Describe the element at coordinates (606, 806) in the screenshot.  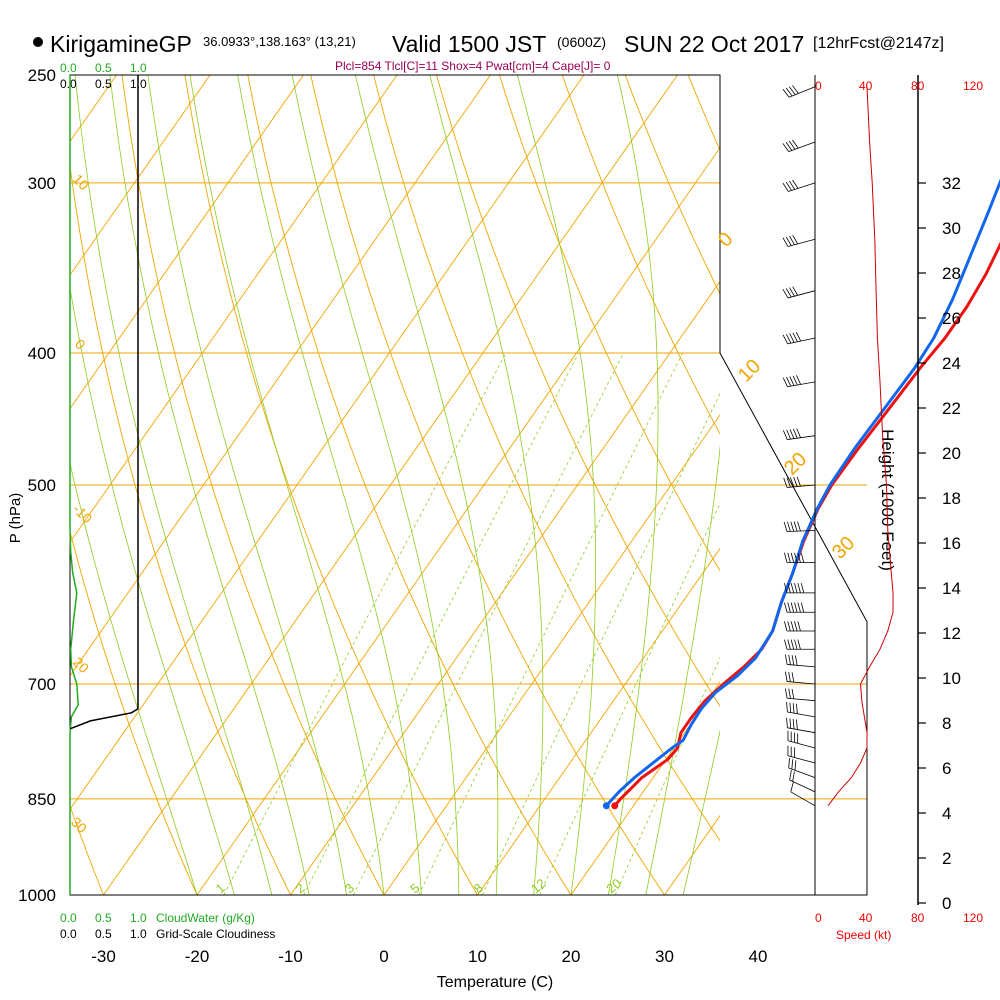
I see `dewpoint-surface-marker` at that location.